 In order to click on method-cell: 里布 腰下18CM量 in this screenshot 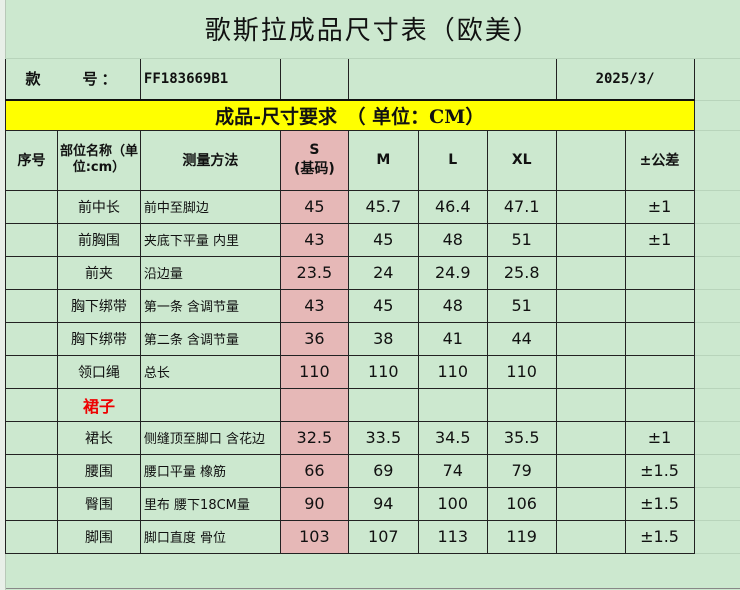, I will do `click(210, 503)`.